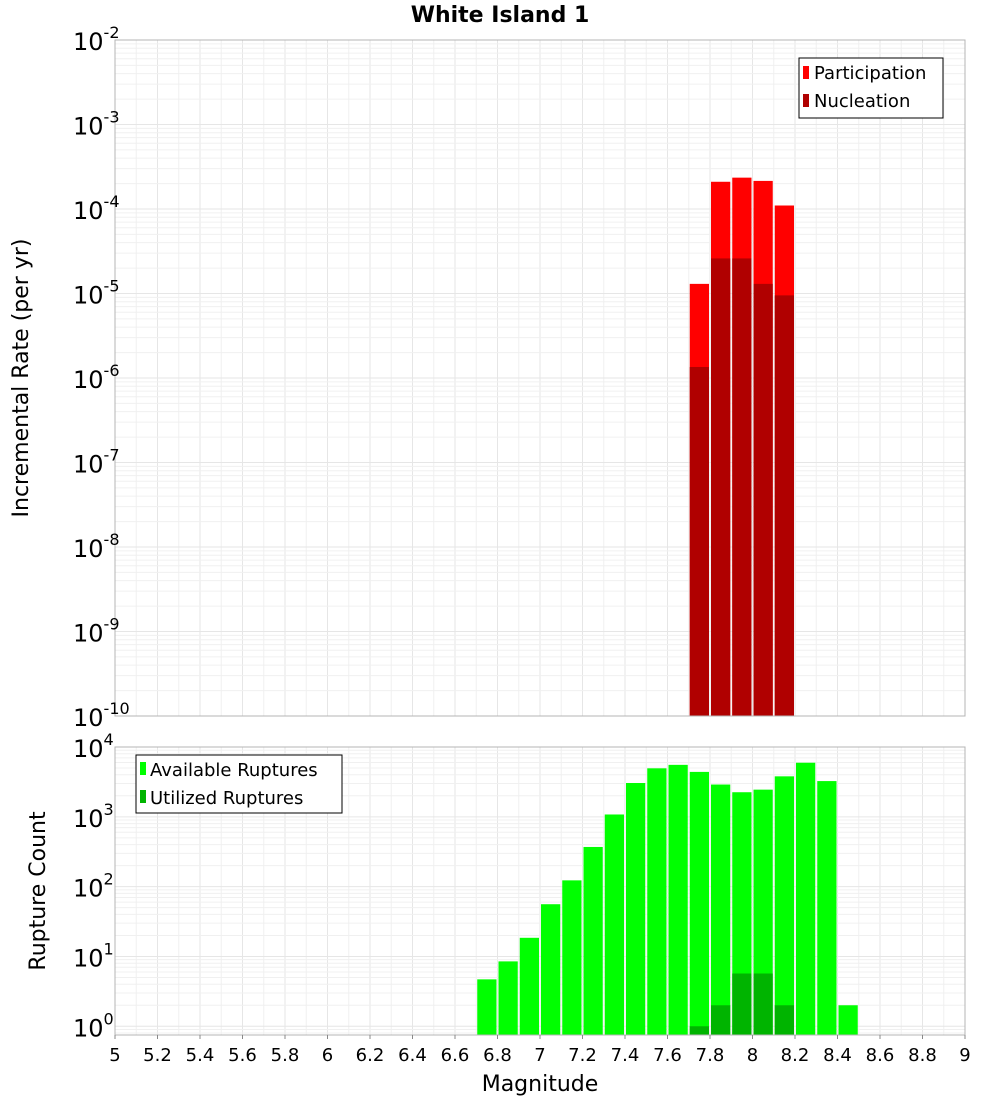 This screenshot has width=1000, height=1100. What do you see at coordinates (327, 1055) in the screenshot?
I see `x-tick-label: 6` at bounding box center [327, 1055].